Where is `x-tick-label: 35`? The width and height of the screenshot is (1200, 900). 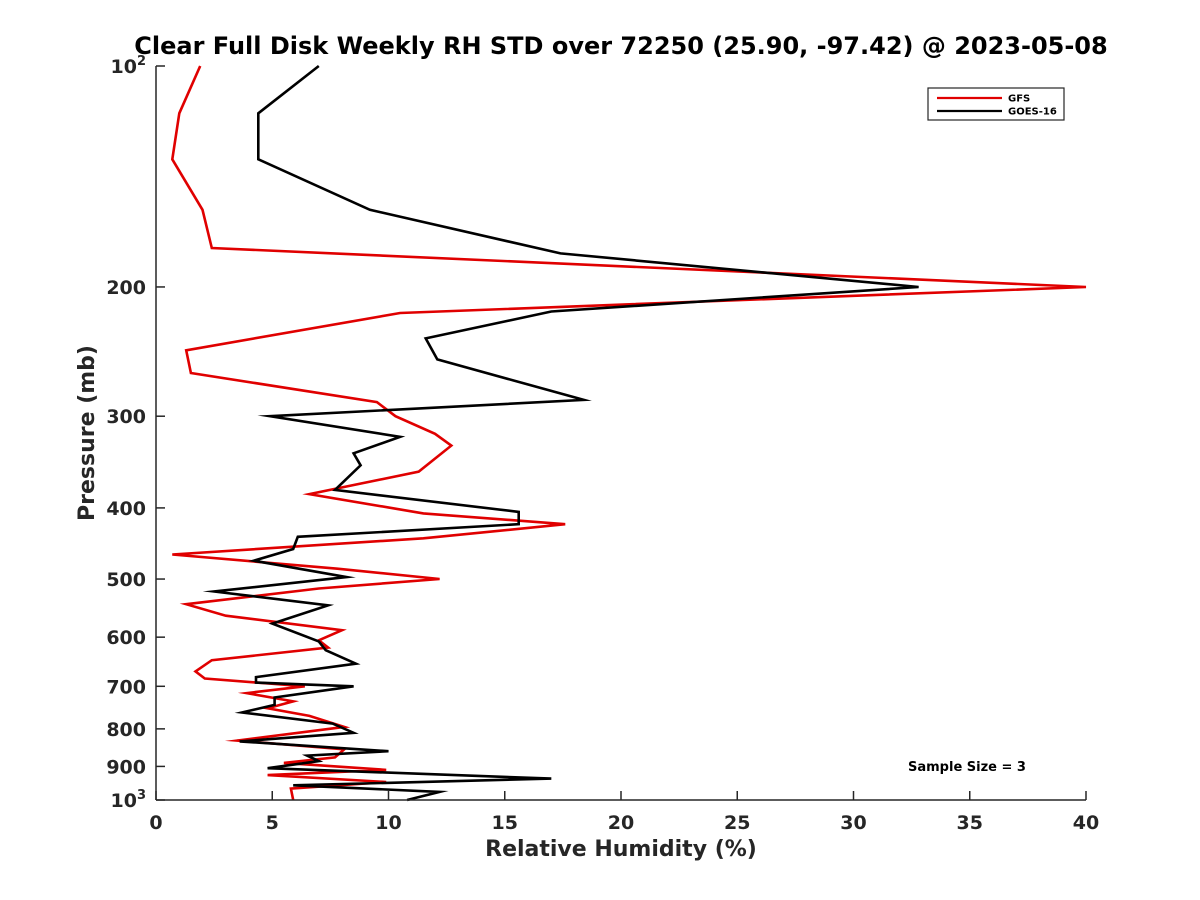 x-tick-label: 35 is located at coordinates (970, 823).